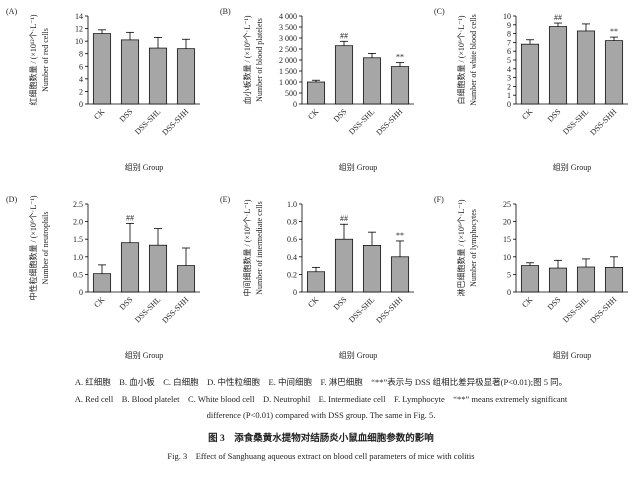 The height and width of the screenshot is (477, 642). What do you see at coordinates (259, 248) in the screenshot?
I see `y-axis-label: Number of intermediate cells` at bounding box center [259, 248].